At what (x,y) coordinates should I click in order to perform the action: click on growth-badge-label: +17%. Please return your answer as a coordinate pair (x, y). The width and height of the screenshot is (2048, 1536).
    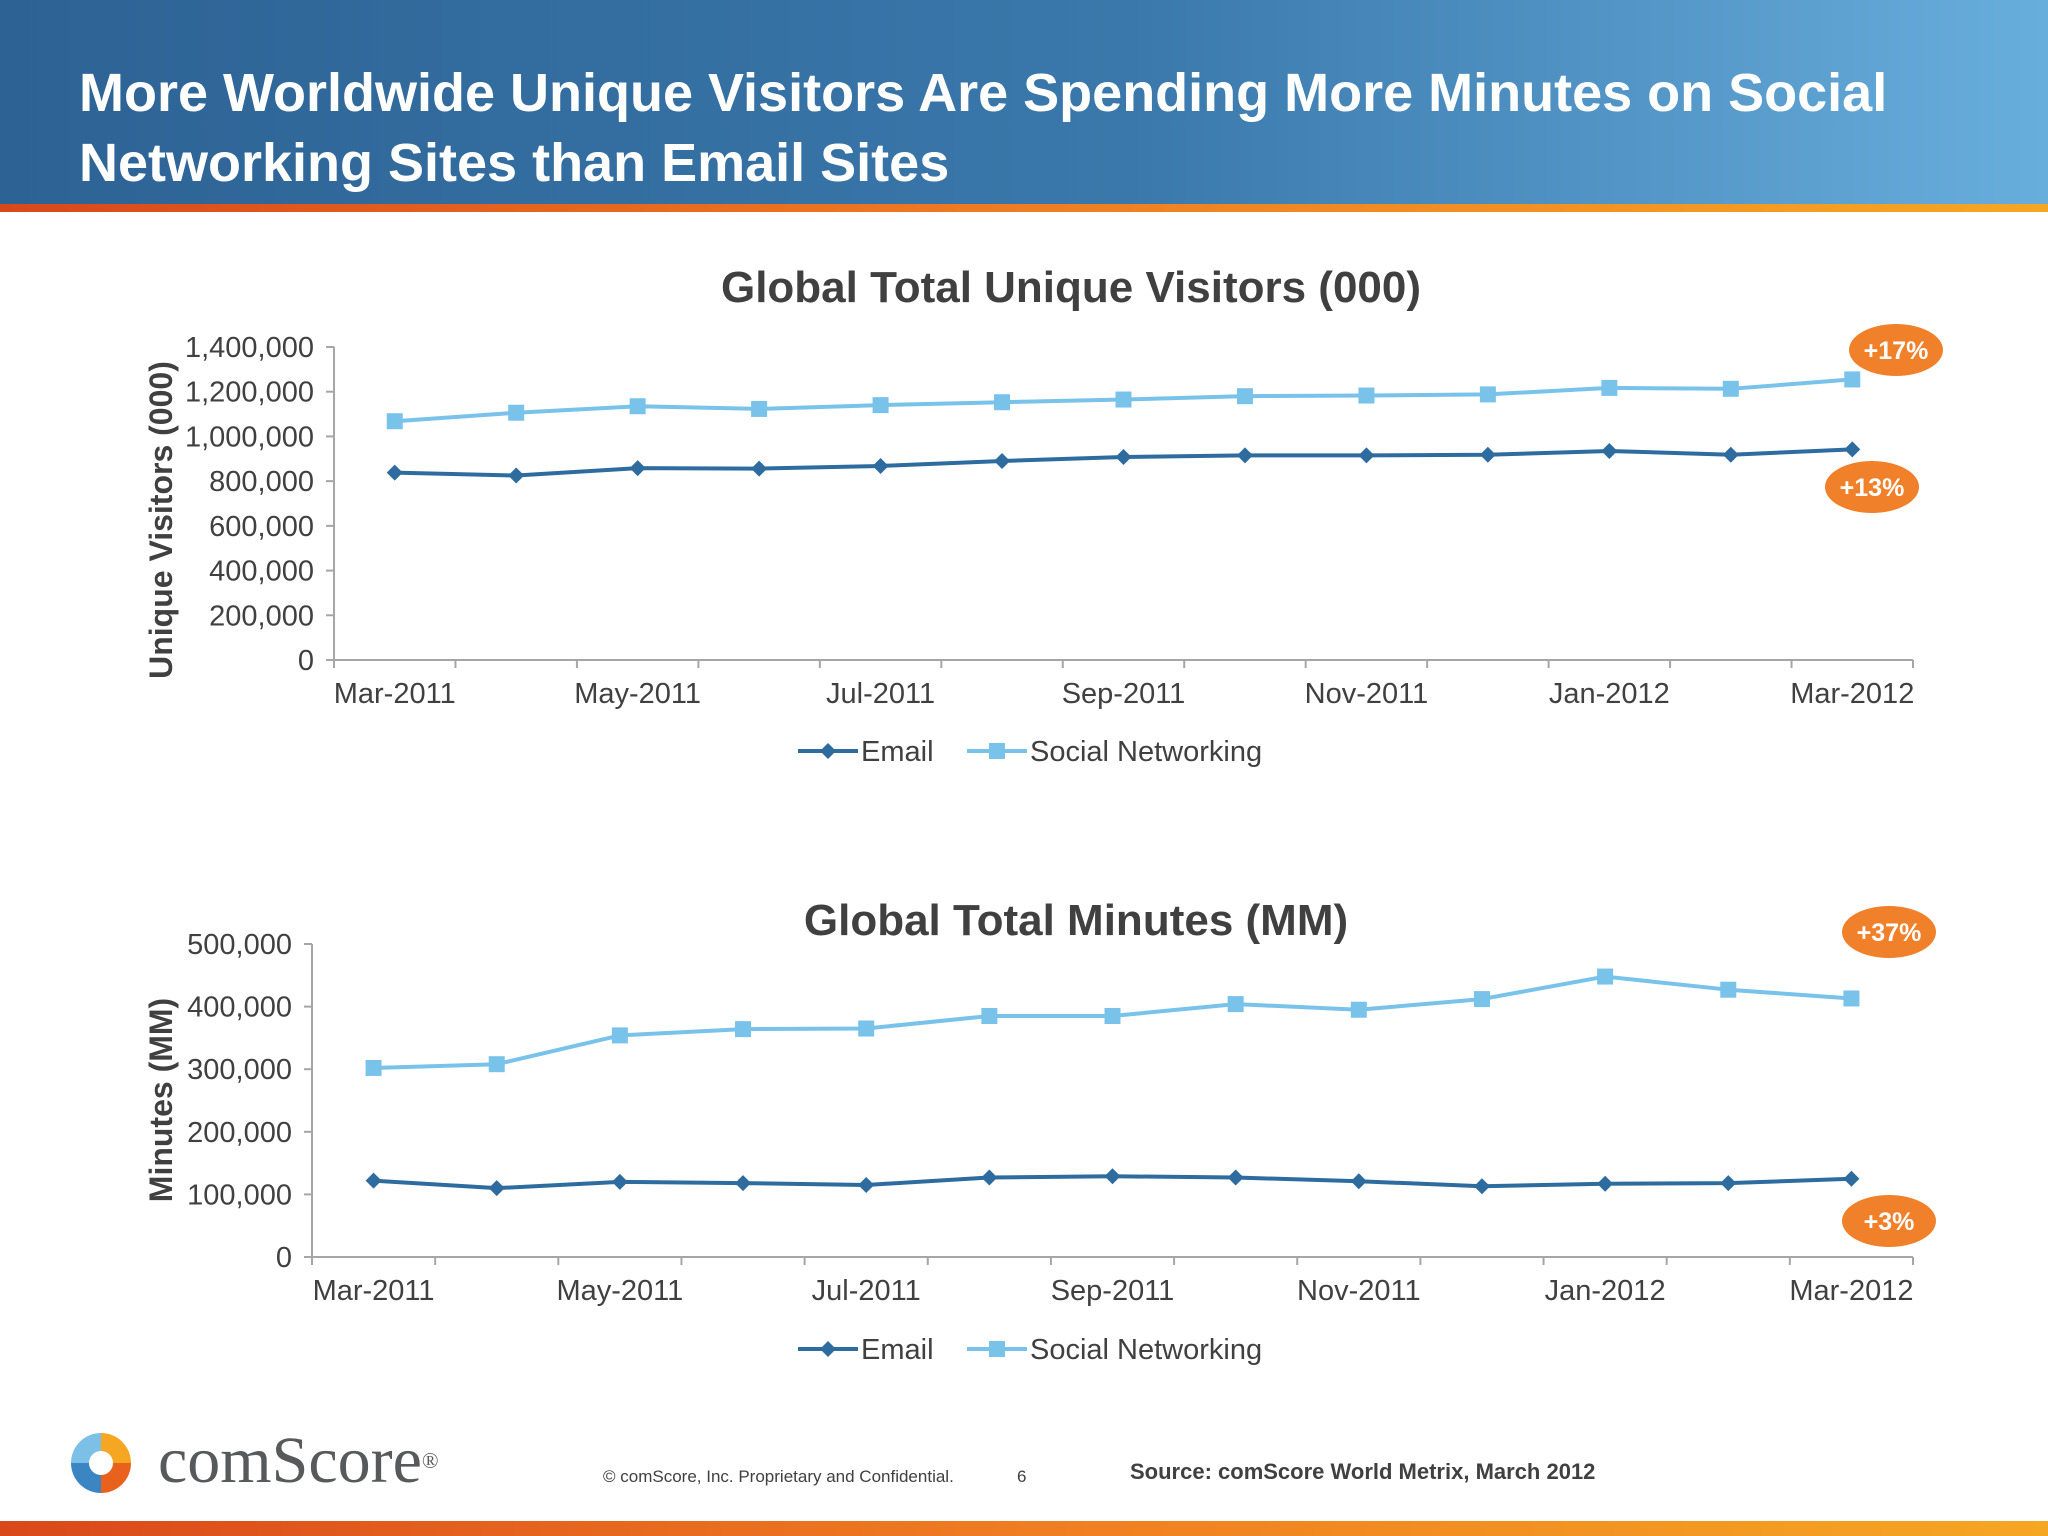
    Looking at the image, I should click on (1896, 351).